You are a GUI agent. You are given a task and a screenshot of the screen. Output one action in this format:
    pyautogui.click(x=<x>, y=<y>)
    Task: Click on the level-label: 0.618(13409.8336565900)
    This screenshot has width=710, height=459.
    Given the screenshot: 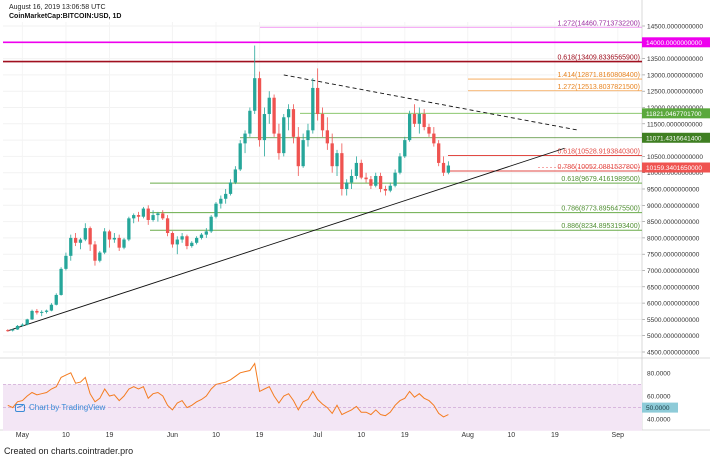 What is the action you would take?
    pyautogui.click(x=598, y=58)
    